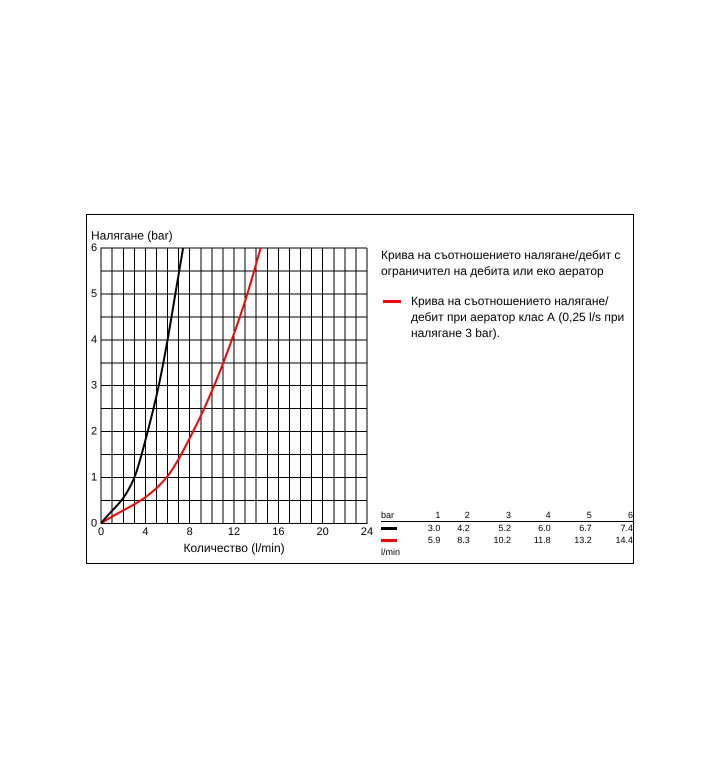  Describe the element at coordinates (626, 528) in the screenshot. I see `text: 7.4` at that location.